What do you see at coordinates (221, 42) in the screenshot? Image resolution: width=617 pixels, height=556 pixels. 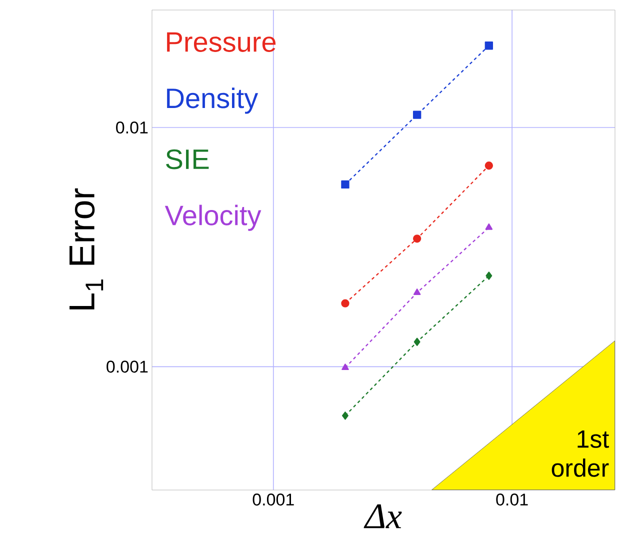 I see `text: Pressure` at bounding box center [221, 42].